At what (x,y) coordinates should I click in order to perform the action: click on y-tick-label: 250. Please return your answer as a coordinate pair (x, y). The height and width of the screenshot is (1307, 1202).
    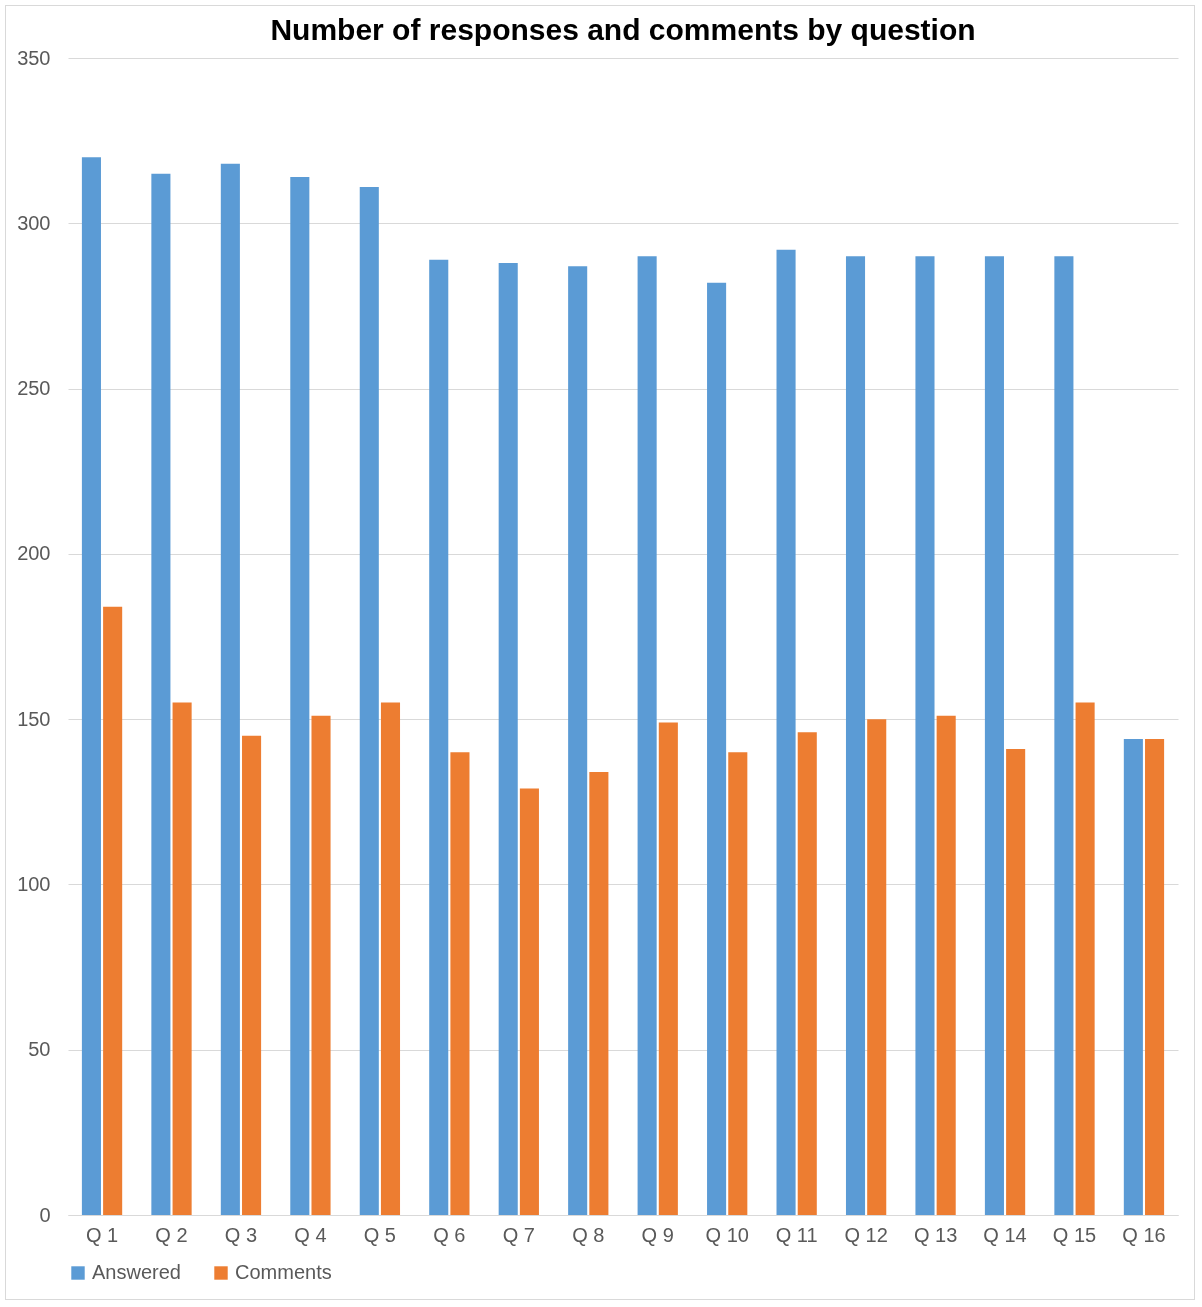
    Looking at the image, I should click on (34, 388).